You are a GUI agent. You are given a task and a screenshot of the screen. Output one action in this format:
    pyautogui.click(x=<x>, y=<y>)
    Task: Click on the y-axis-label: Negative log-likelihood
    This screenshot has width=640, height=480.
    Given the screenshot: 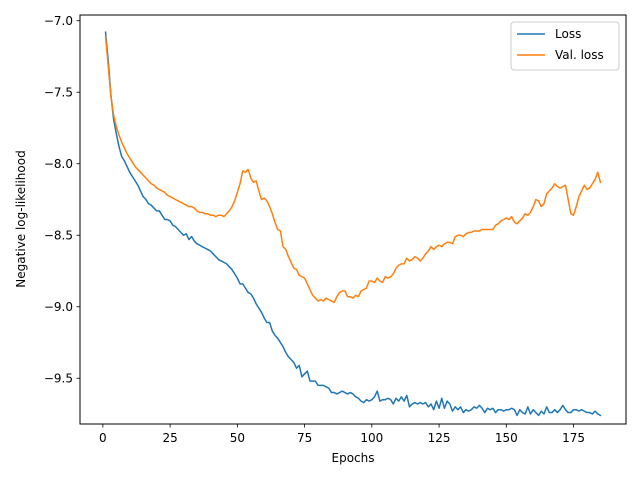 What is the action you would take?
    pyautogui.click(x=21, y=218)
    